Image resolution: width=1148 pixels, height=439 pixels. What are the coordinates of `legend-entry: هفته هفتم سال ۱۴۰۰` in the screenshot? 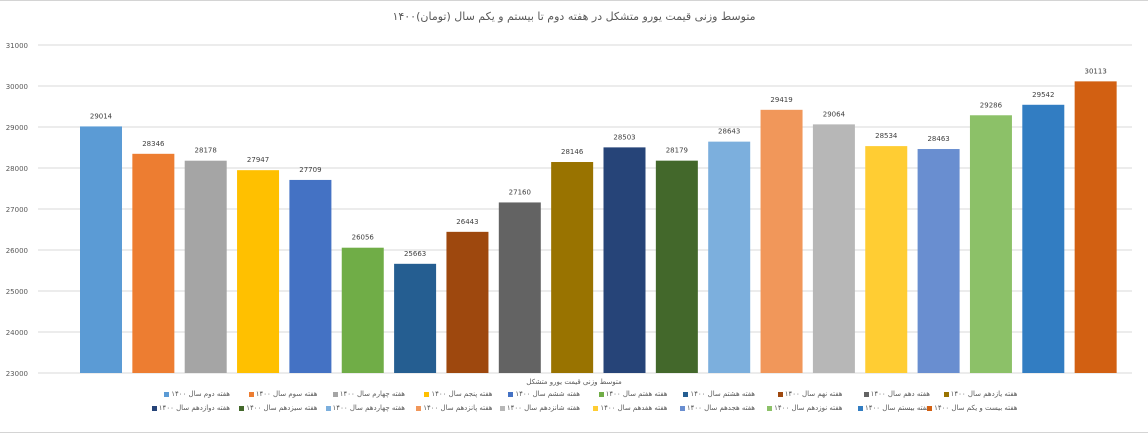 It's located at (633, 394).